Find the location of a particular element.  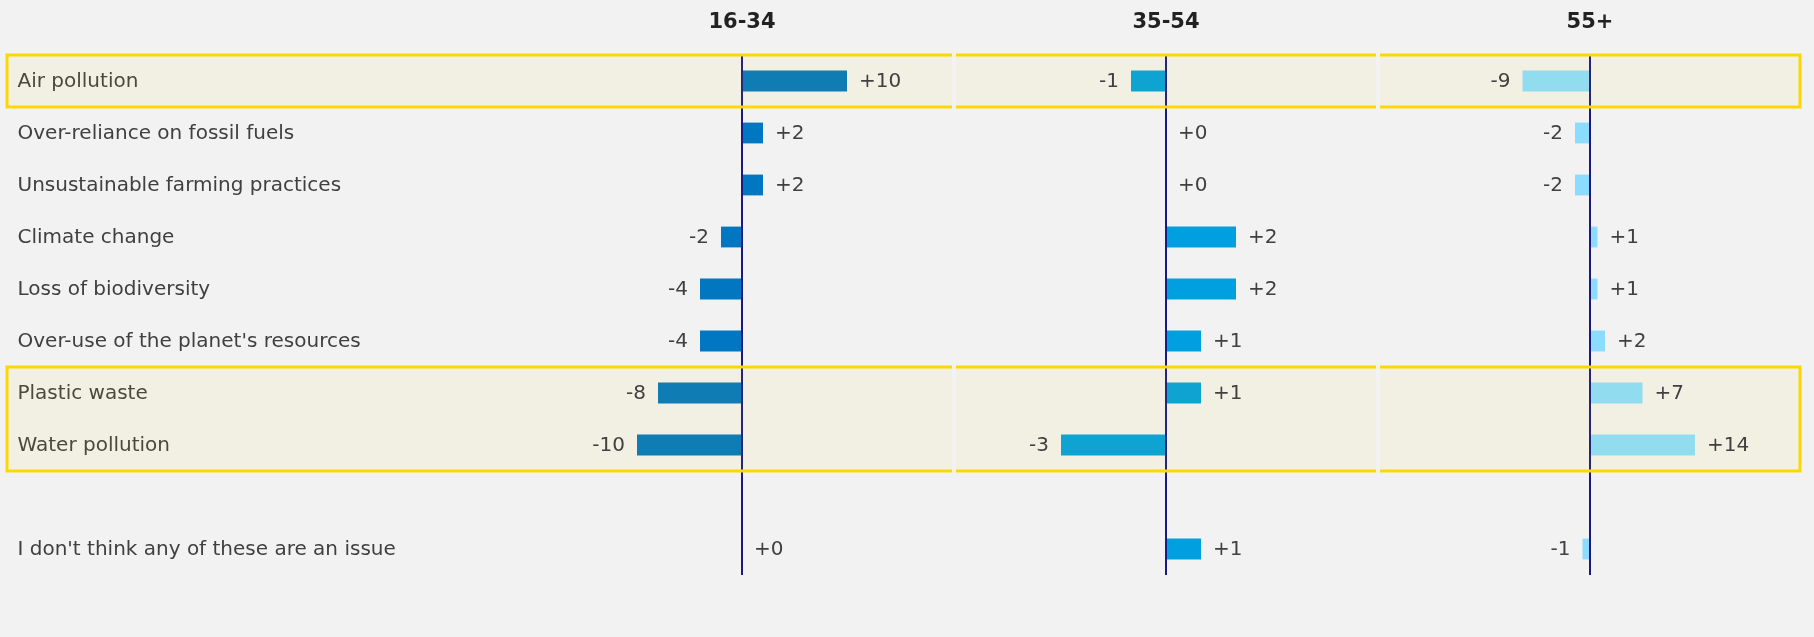

y-tick-label: I don't think any of these are an issue is located at coordinates (206, 548).